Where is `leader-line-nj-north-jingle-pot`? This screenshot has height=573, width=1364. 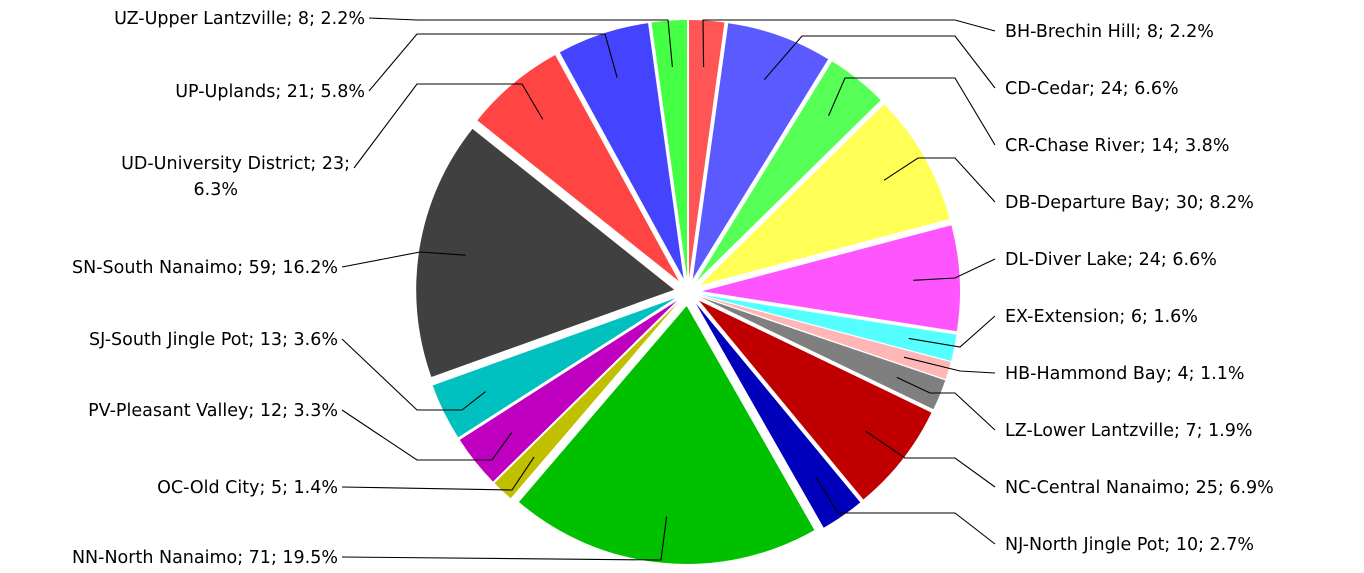
leader-line-nj-north-jingle-pot is located at coordinates (905, 511).